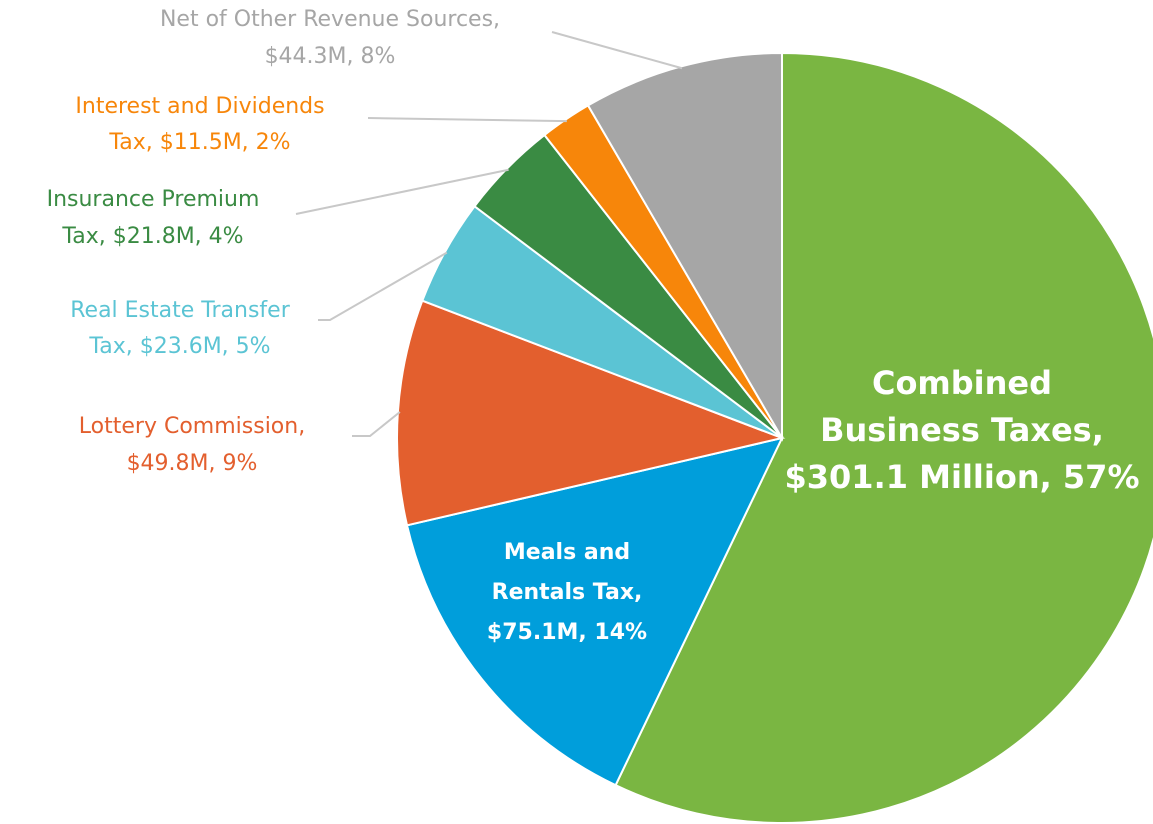 This screenshot has width=1153, height=824. I want to click on slice-label: Net of Other Revenue Sources,, so click(330, 19).